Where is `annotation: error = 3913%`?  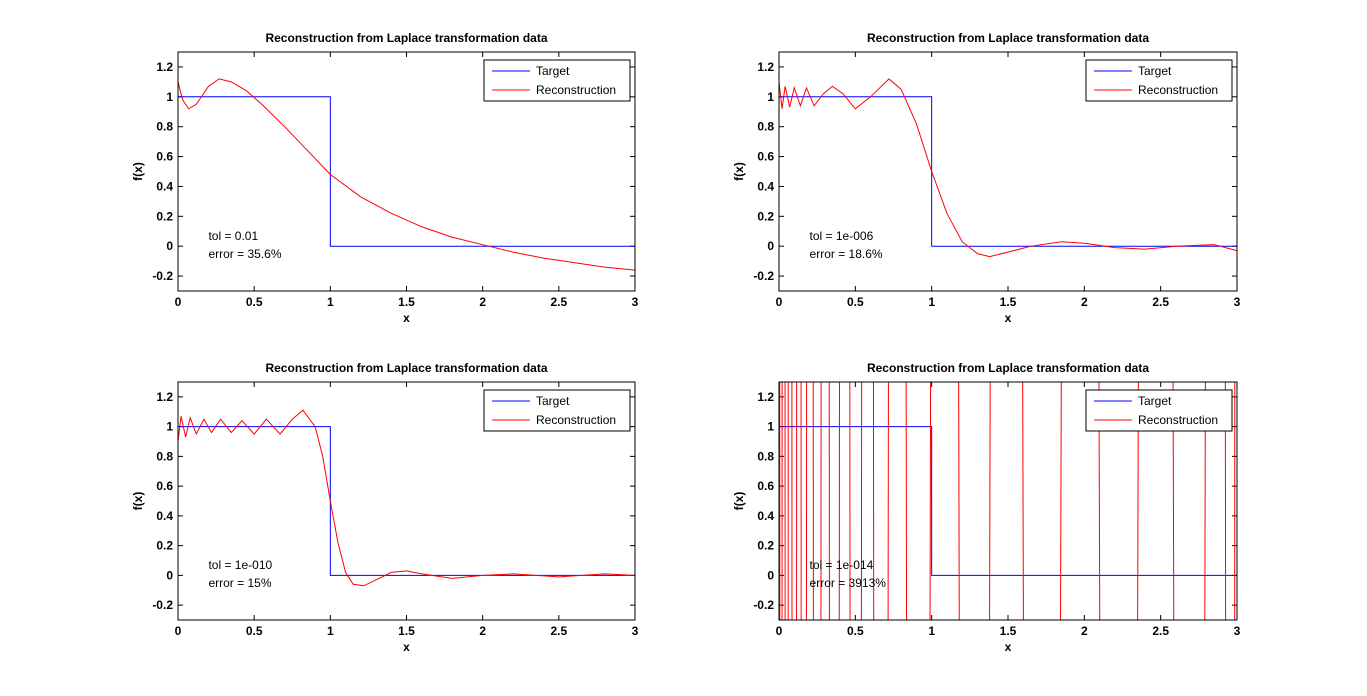 annotation: error = 3913% is located at coordinates (848, 583).